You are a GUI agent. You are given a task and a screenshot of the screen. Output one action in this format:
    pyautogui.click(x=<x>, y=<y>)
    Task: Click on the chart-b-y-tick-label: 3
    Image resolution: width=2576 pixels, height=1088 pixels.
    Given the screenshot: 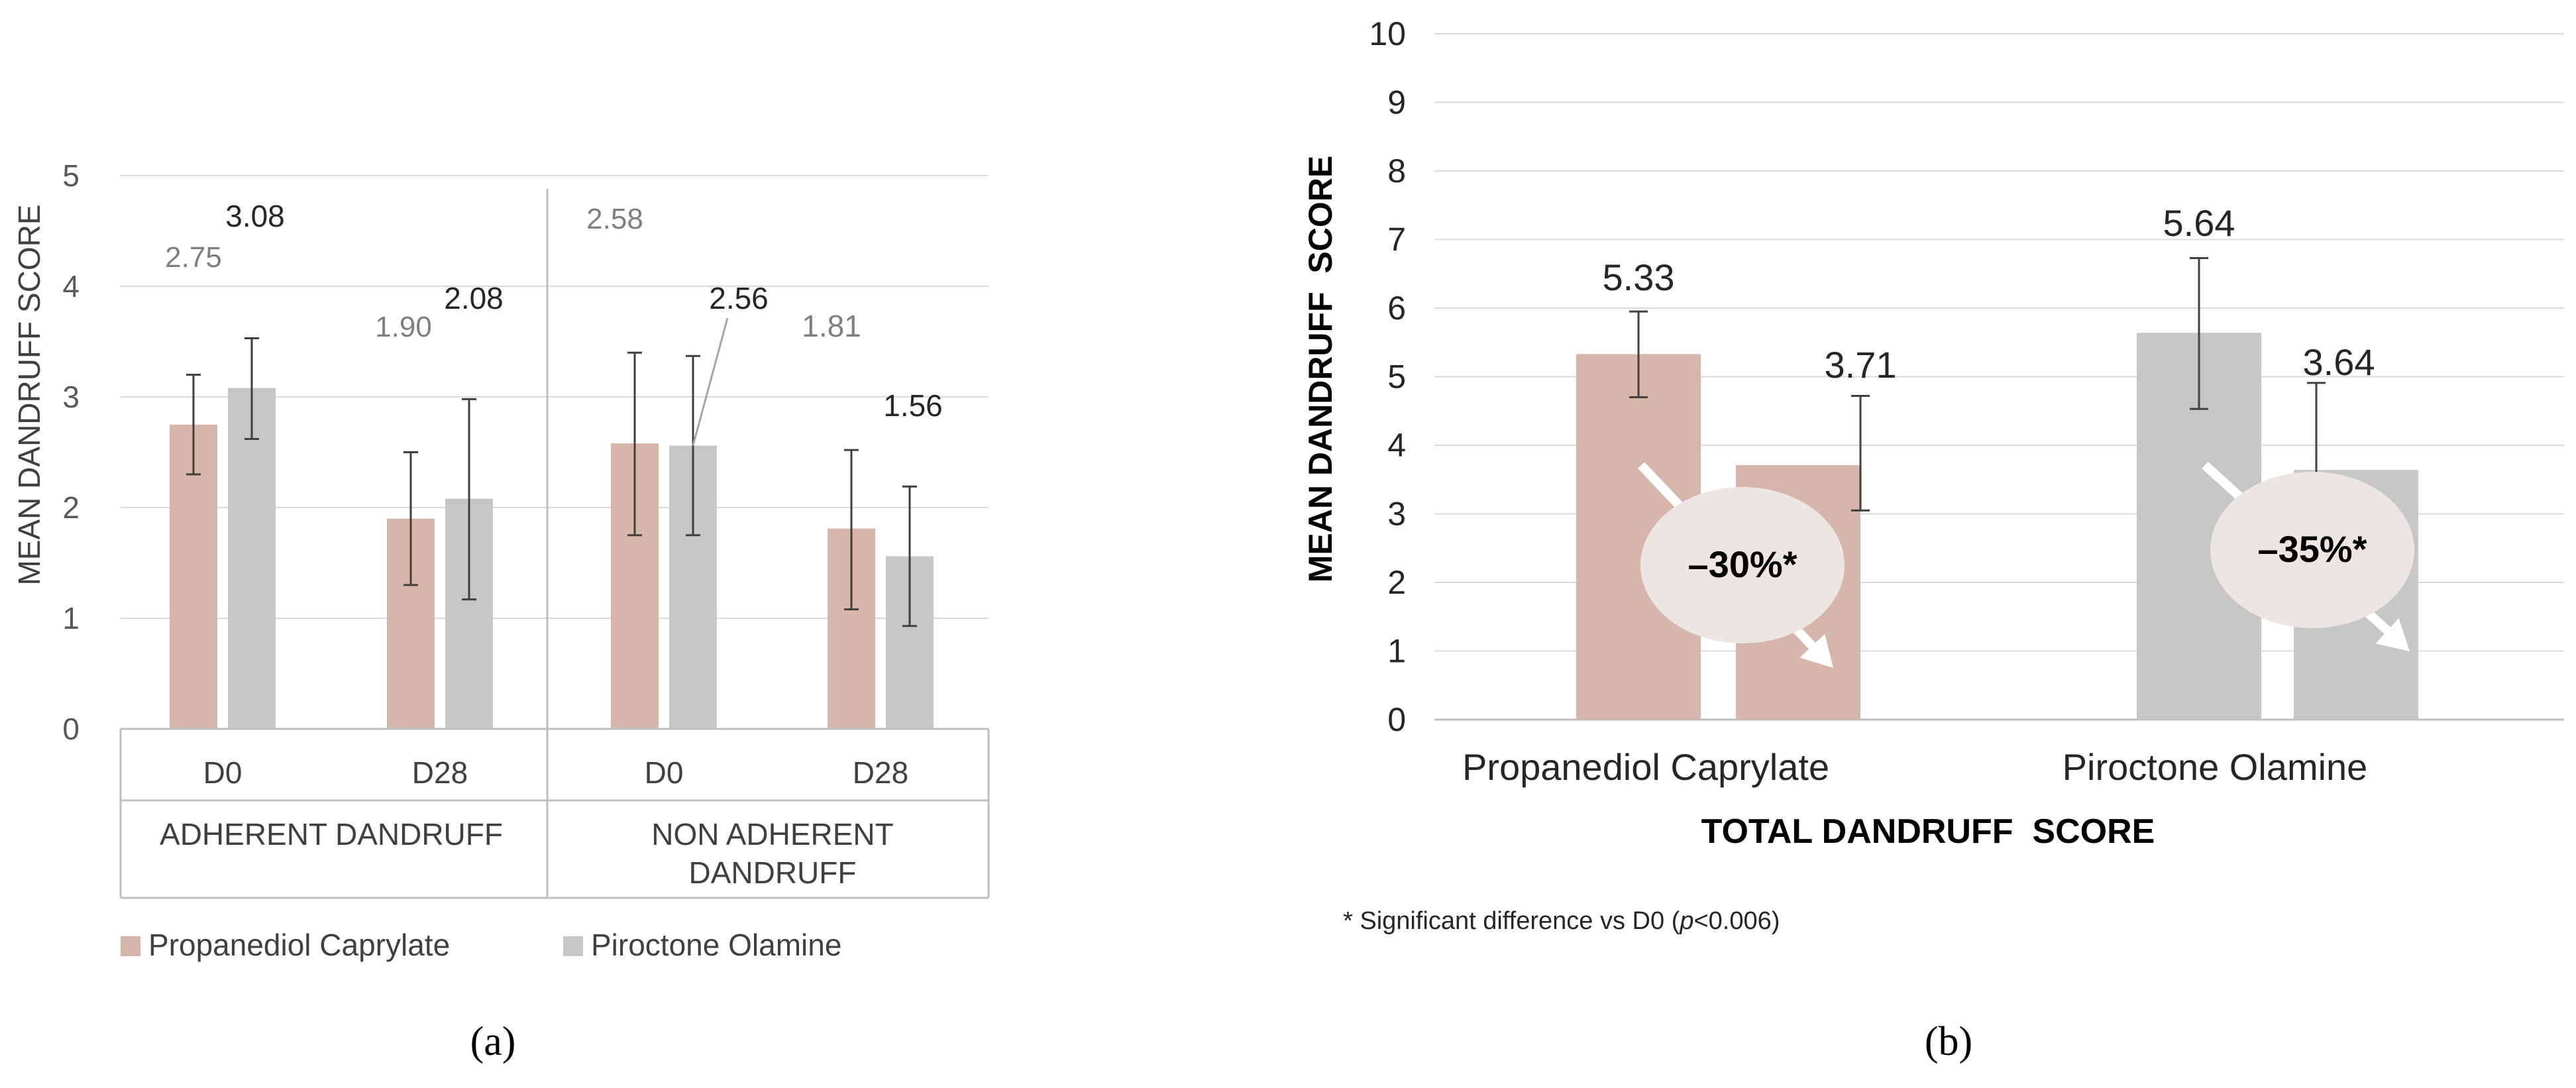 What is the action you would take?
    pyautogui.click(x=1396, y=515)
    